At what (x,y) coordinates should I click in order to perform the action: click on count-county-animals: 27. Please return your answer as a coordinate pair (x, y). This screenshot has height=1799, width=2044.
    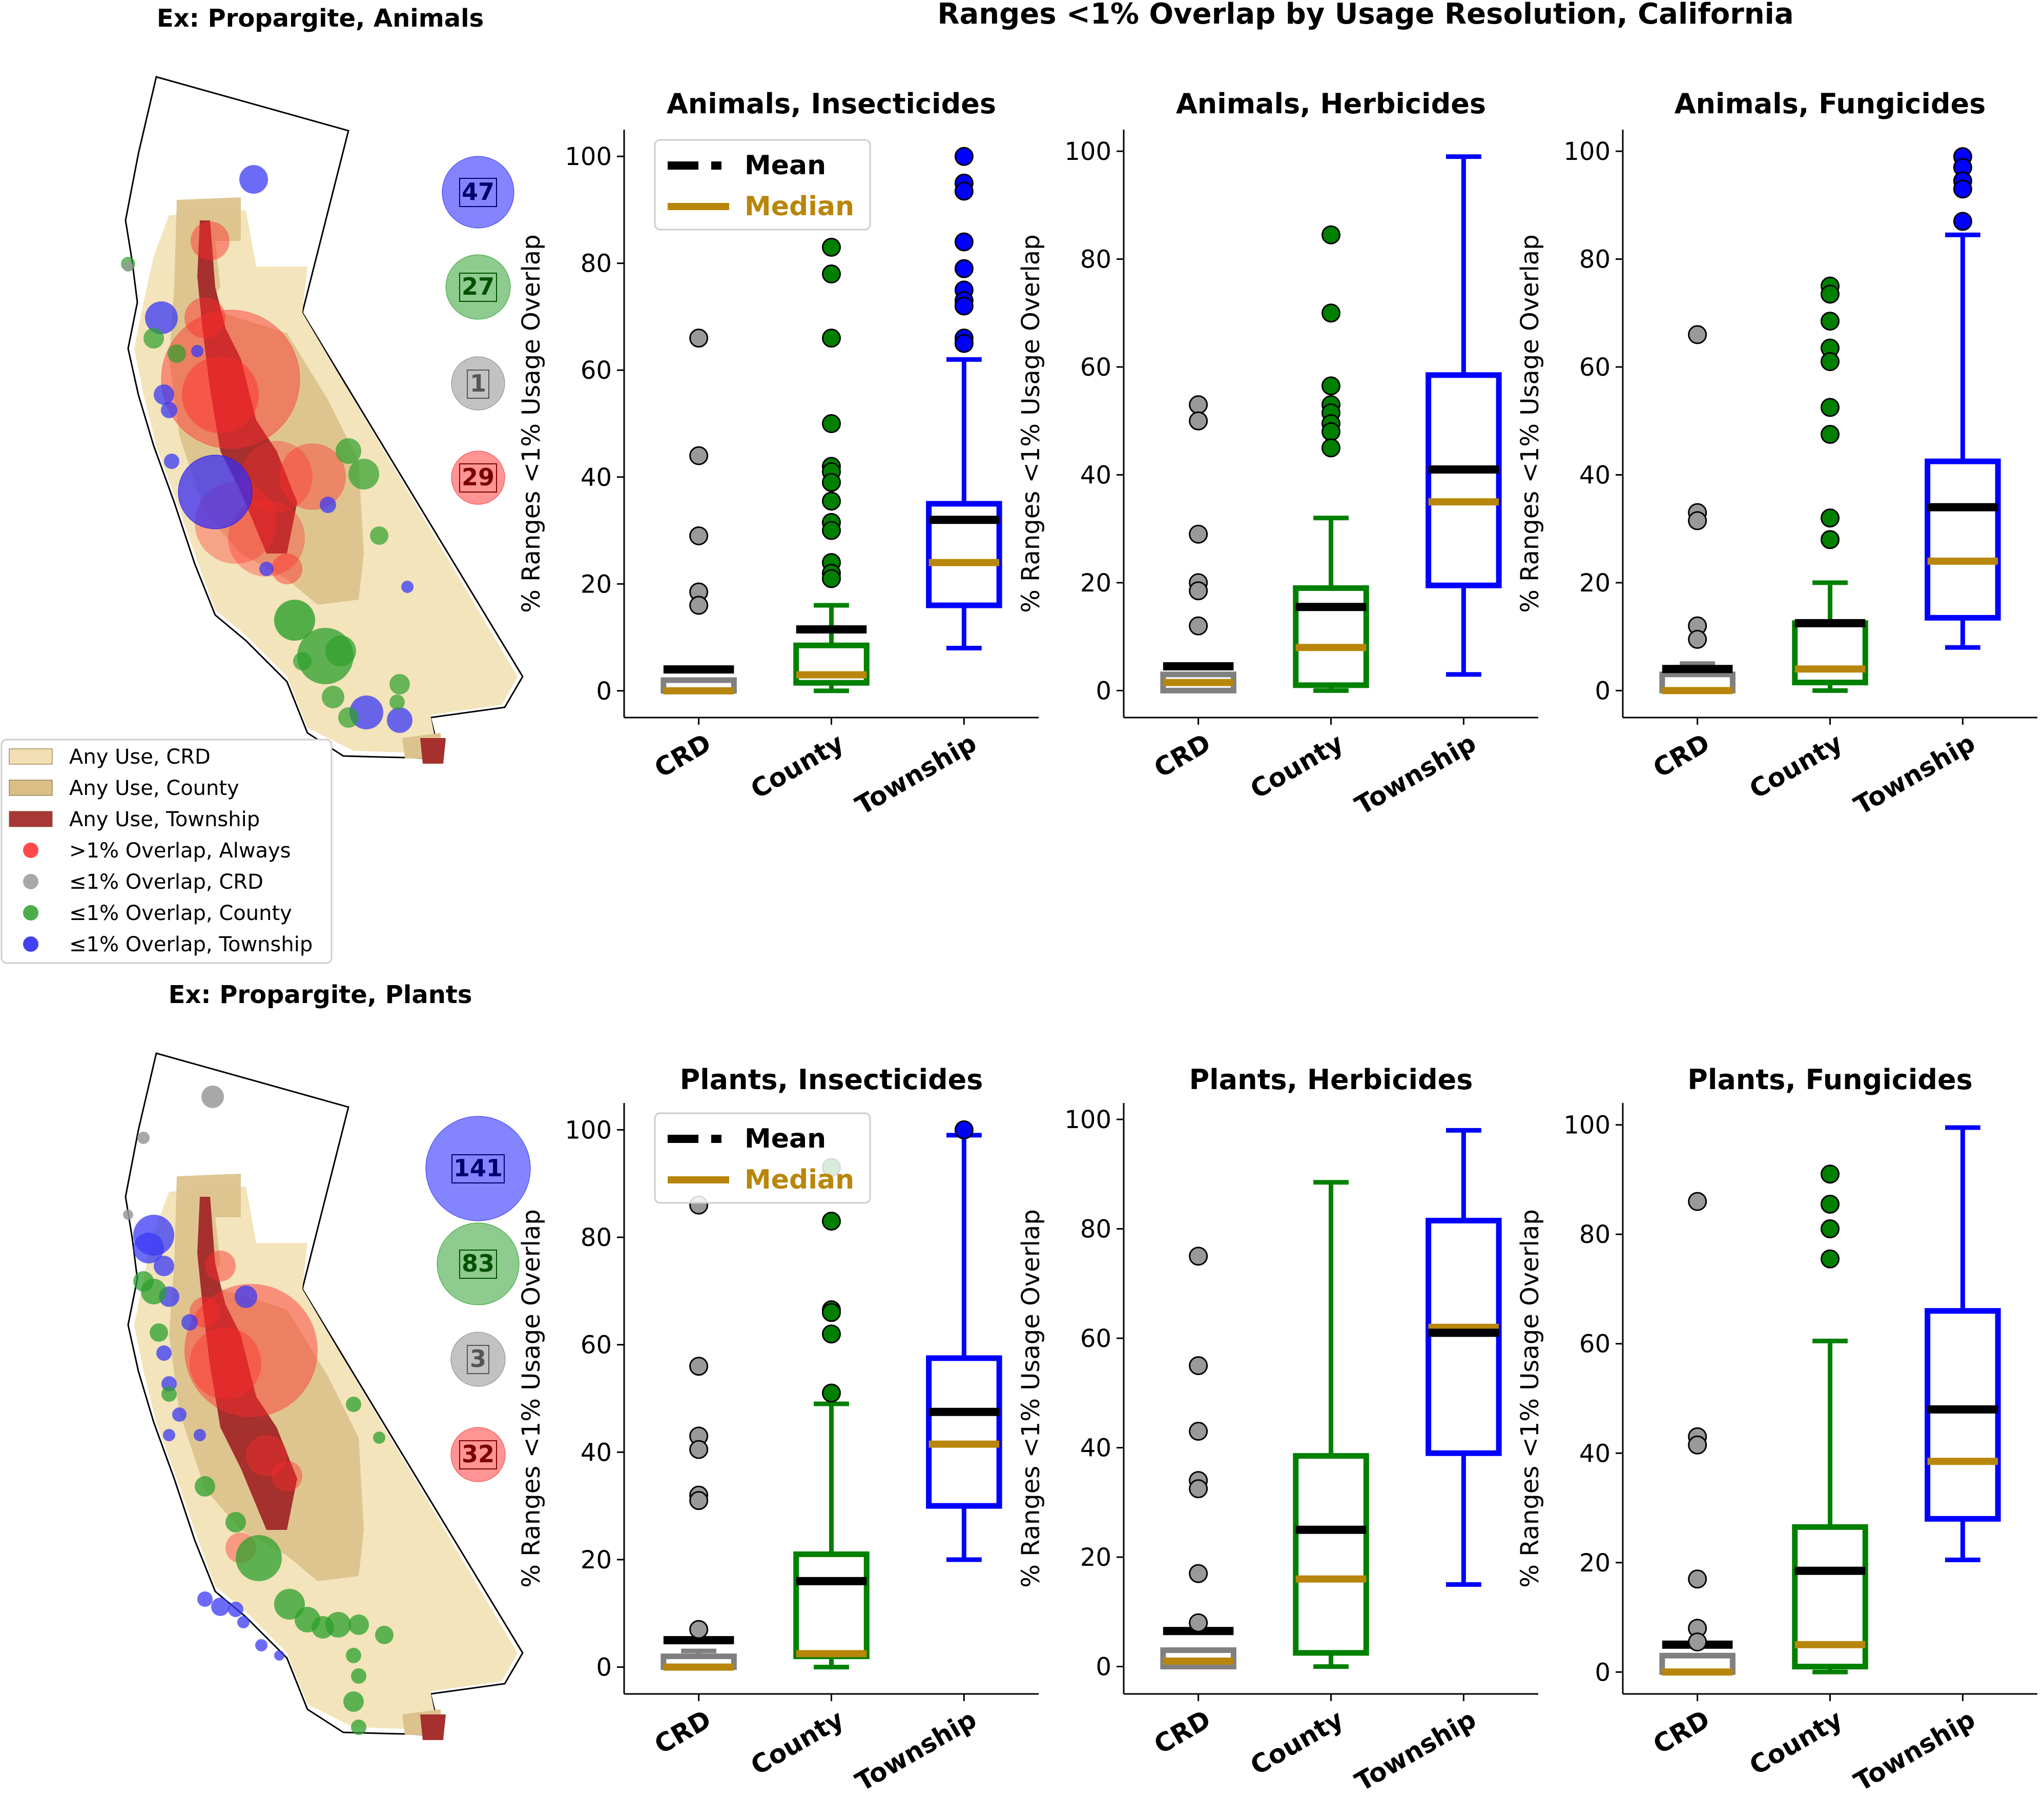
    Looking at the image, I should click on (478, 286).